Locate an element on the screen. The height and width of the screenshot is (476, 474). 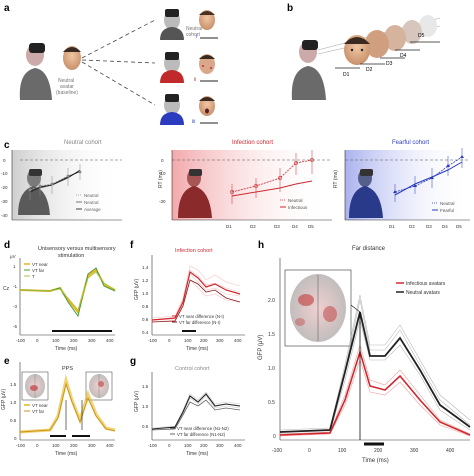
ytick: 2.0 is located at coordinates (271, 301).